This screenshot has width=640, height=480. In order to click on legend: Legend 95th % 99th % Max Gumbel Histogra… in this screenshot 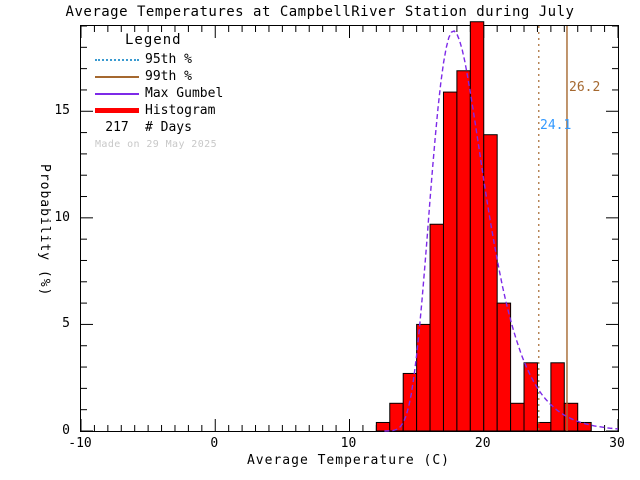, I will do `click(180, 91)`.